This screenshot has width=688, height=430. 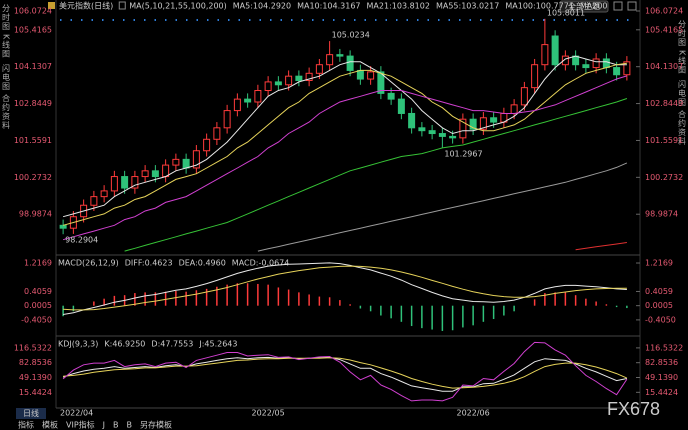 What do you see at coordinates (467, 6) in the screenshot?
I see `legend-entry: MA55:103.0217` at bounding box center [467, 6].